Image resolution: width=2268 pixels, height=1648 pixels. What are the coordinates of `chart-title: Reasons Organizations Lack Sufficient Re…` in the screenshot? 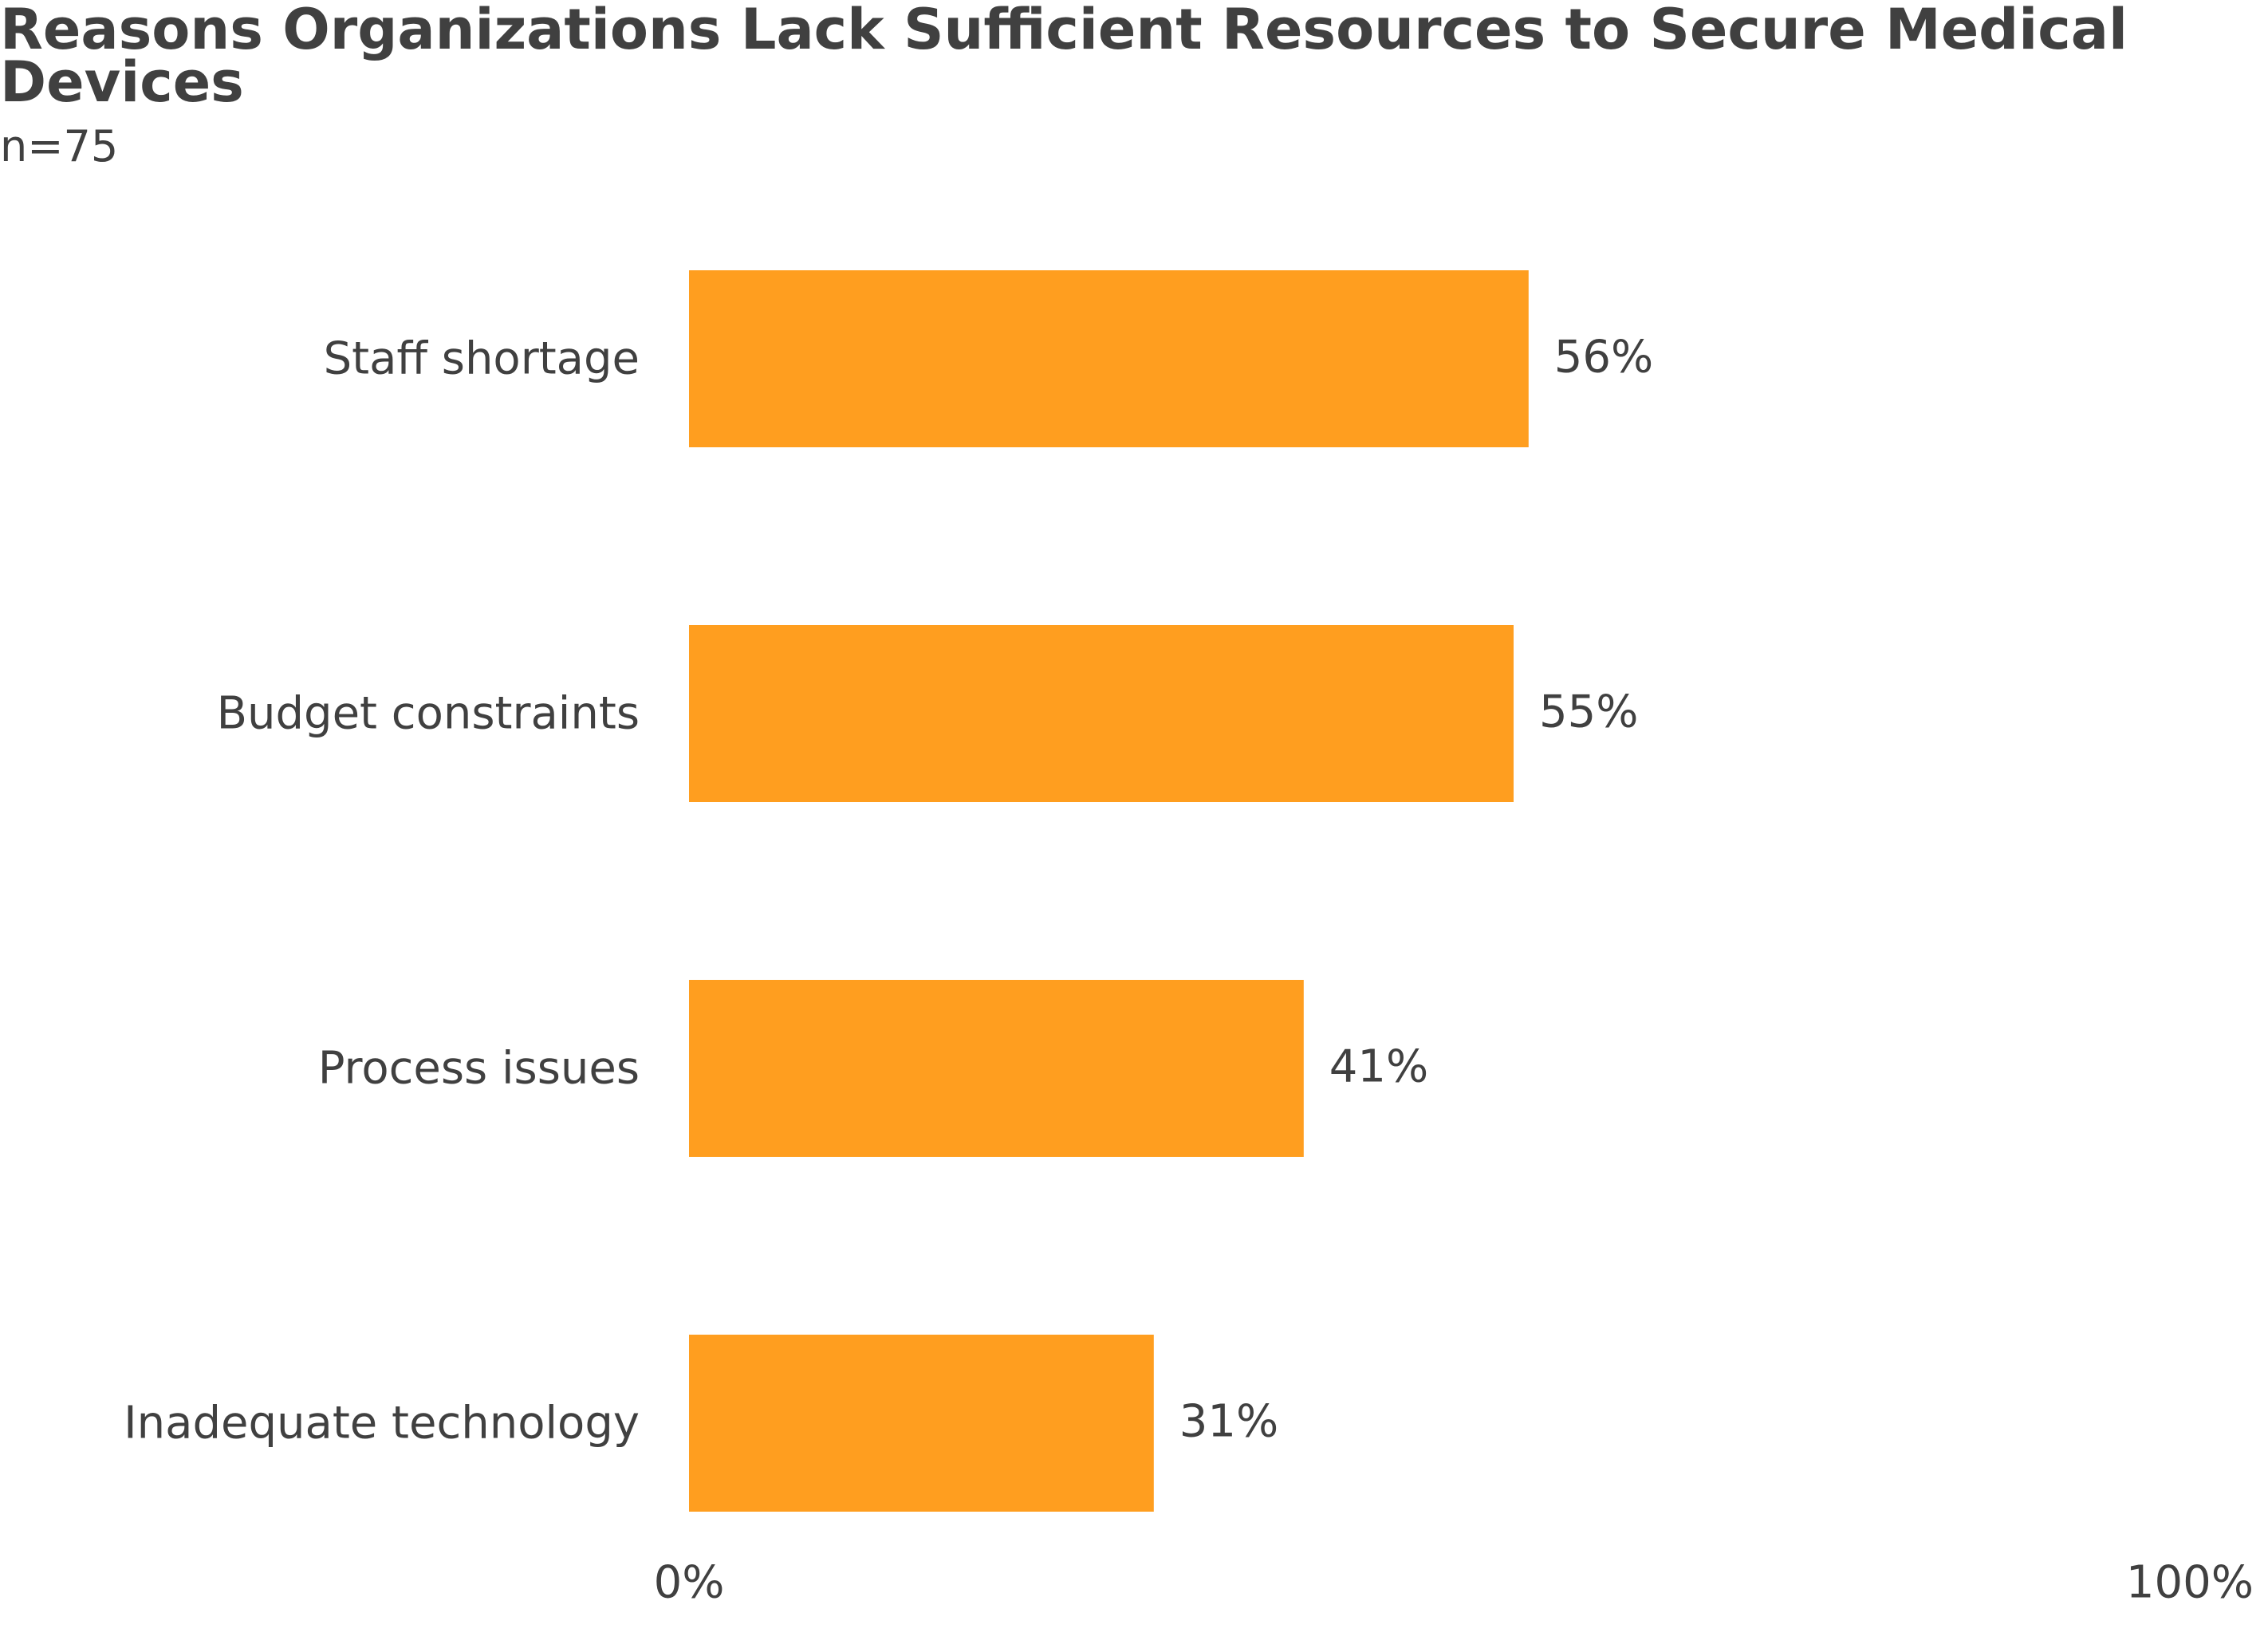 It's located at (1064, 57).